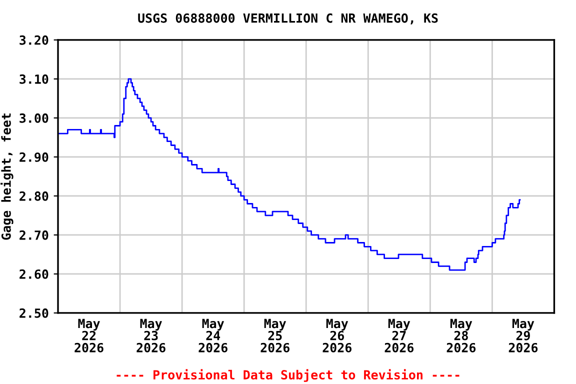  Describe the element at coordinates (151, 335) in the screenshot. I see `x-tick-label: May 23 2026` at that location.